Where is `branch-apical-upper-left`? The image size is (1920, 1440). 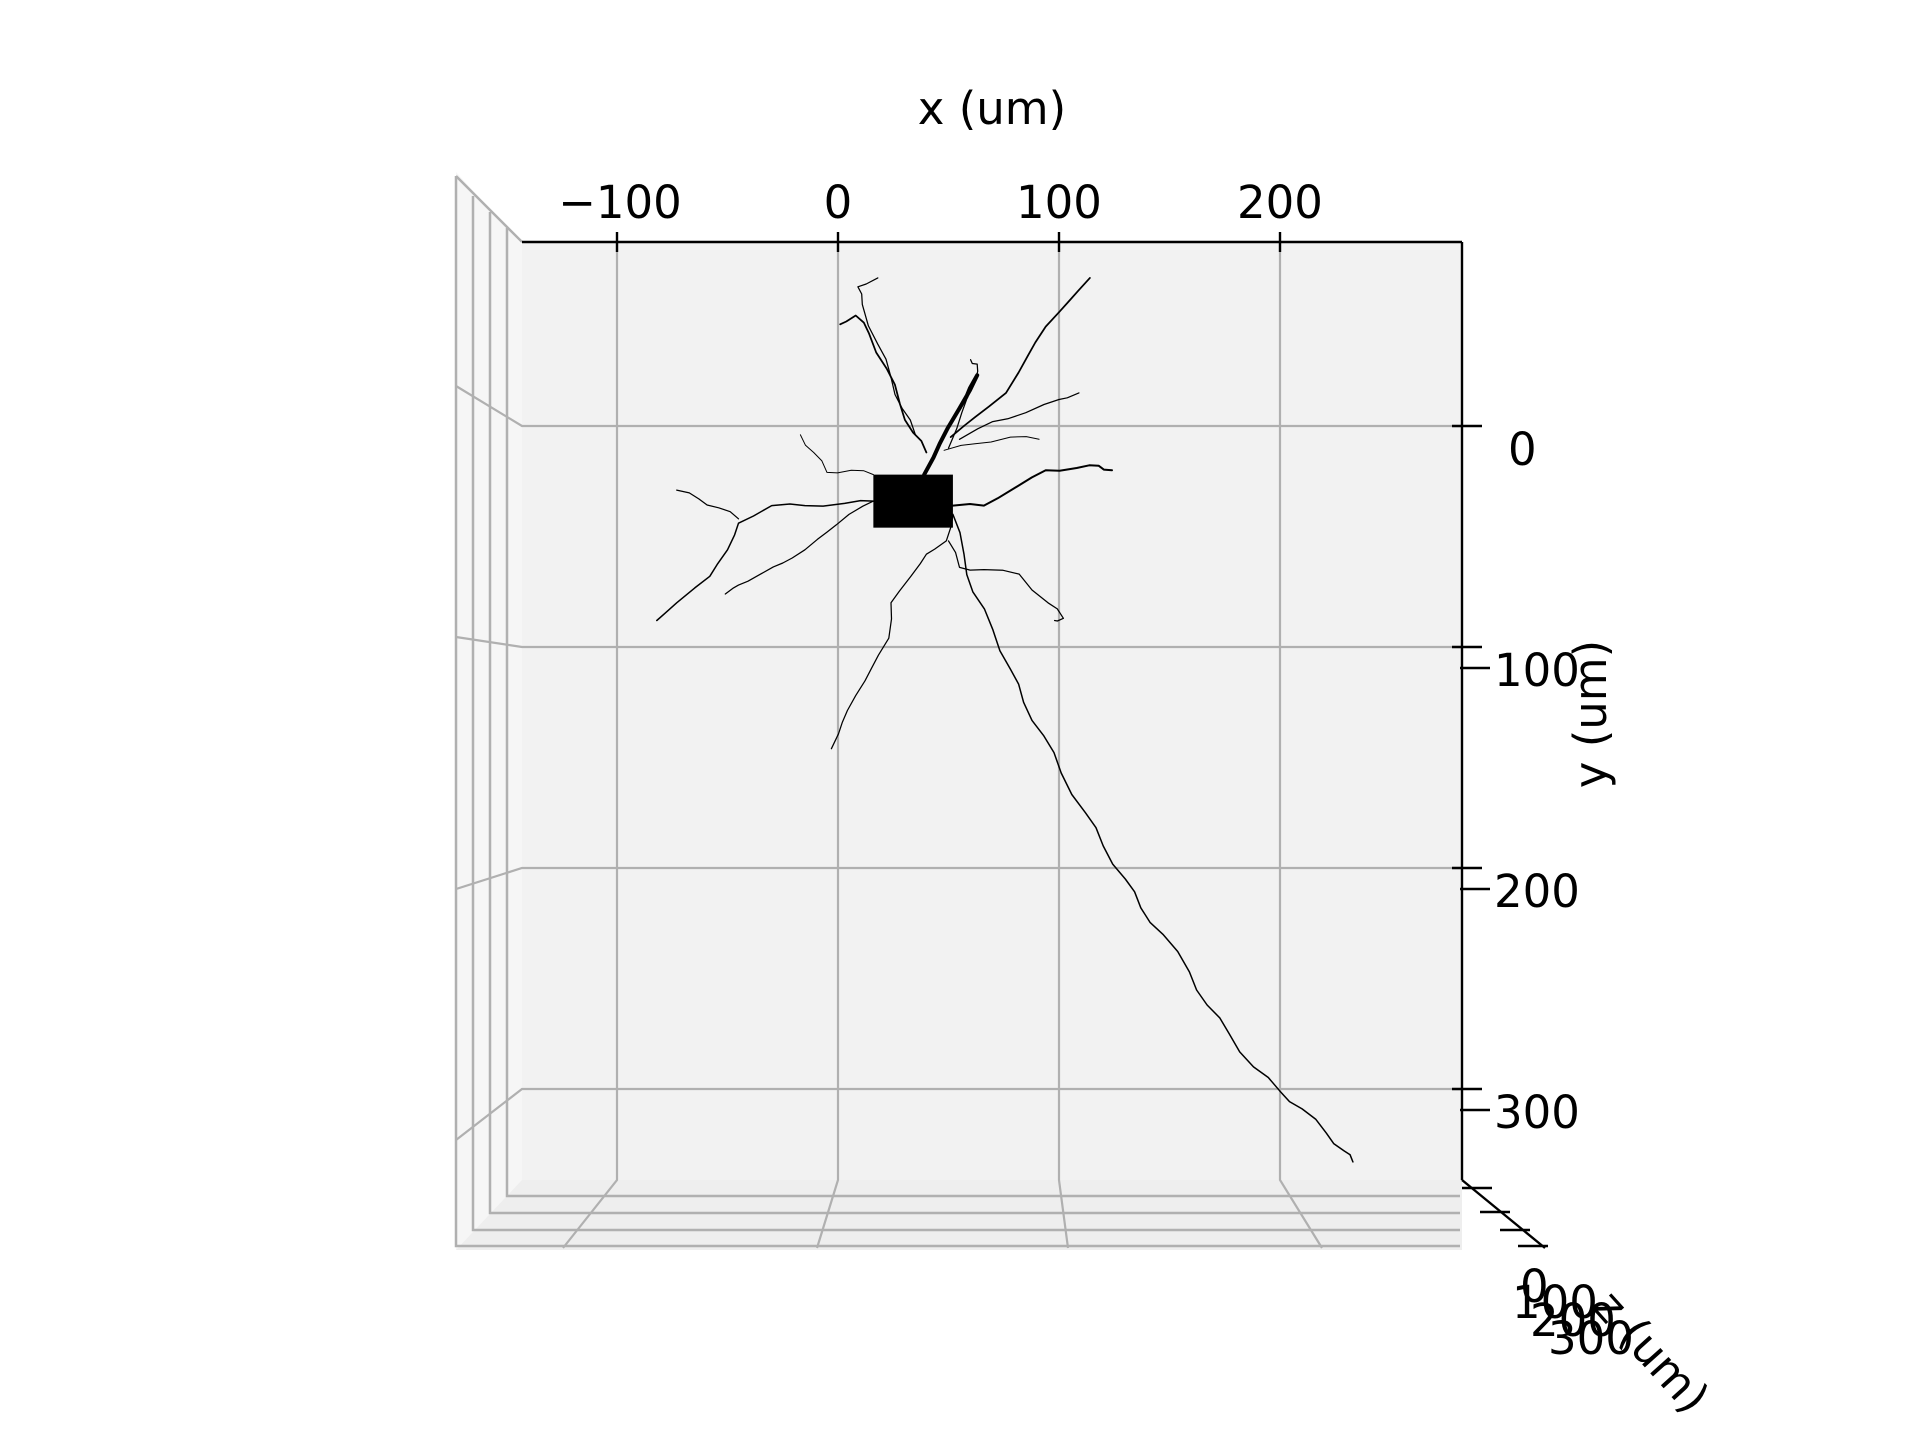
branch-apical-upper-left is located at coordinates (883, 384).